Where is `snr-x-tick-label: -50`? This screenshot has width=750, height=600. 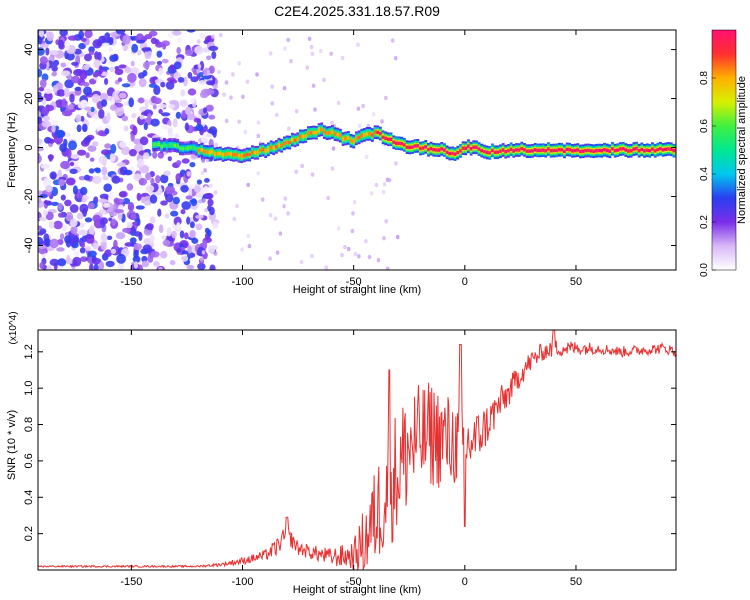 snr-x-tick-label: -50 is located at coordinates (354, 582).